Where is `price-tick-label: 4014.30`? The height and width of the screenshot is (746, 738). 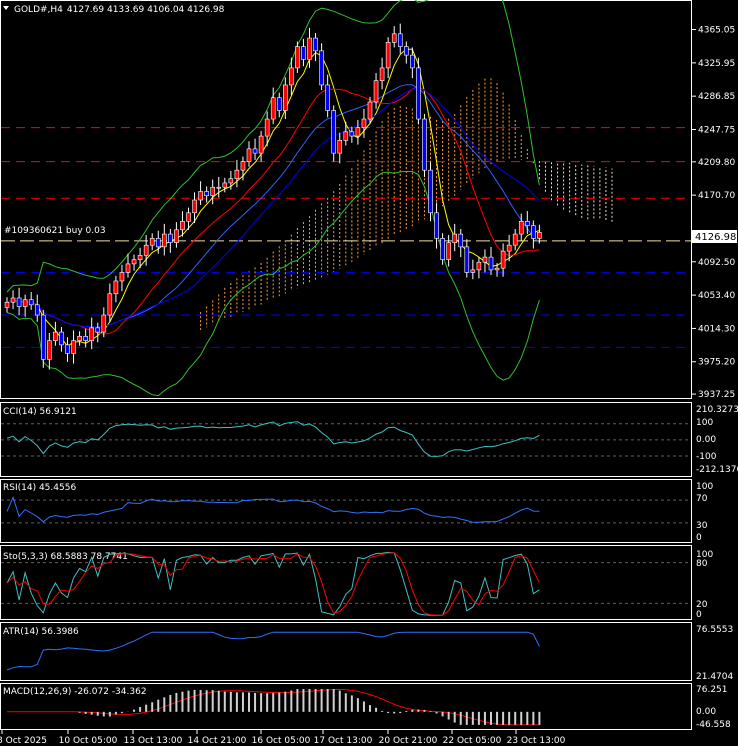 price-tick-label: 4014.30 is located at coordinates (716, 329).